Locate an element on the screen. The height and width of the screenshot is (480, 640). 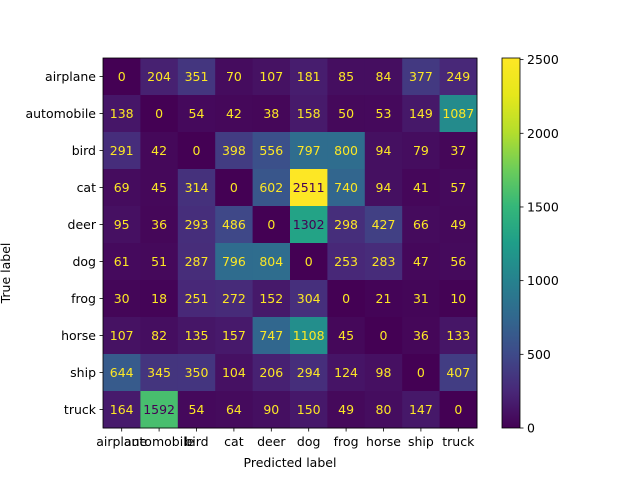
x-tick-label: ship is located at coordinates (421, 441).